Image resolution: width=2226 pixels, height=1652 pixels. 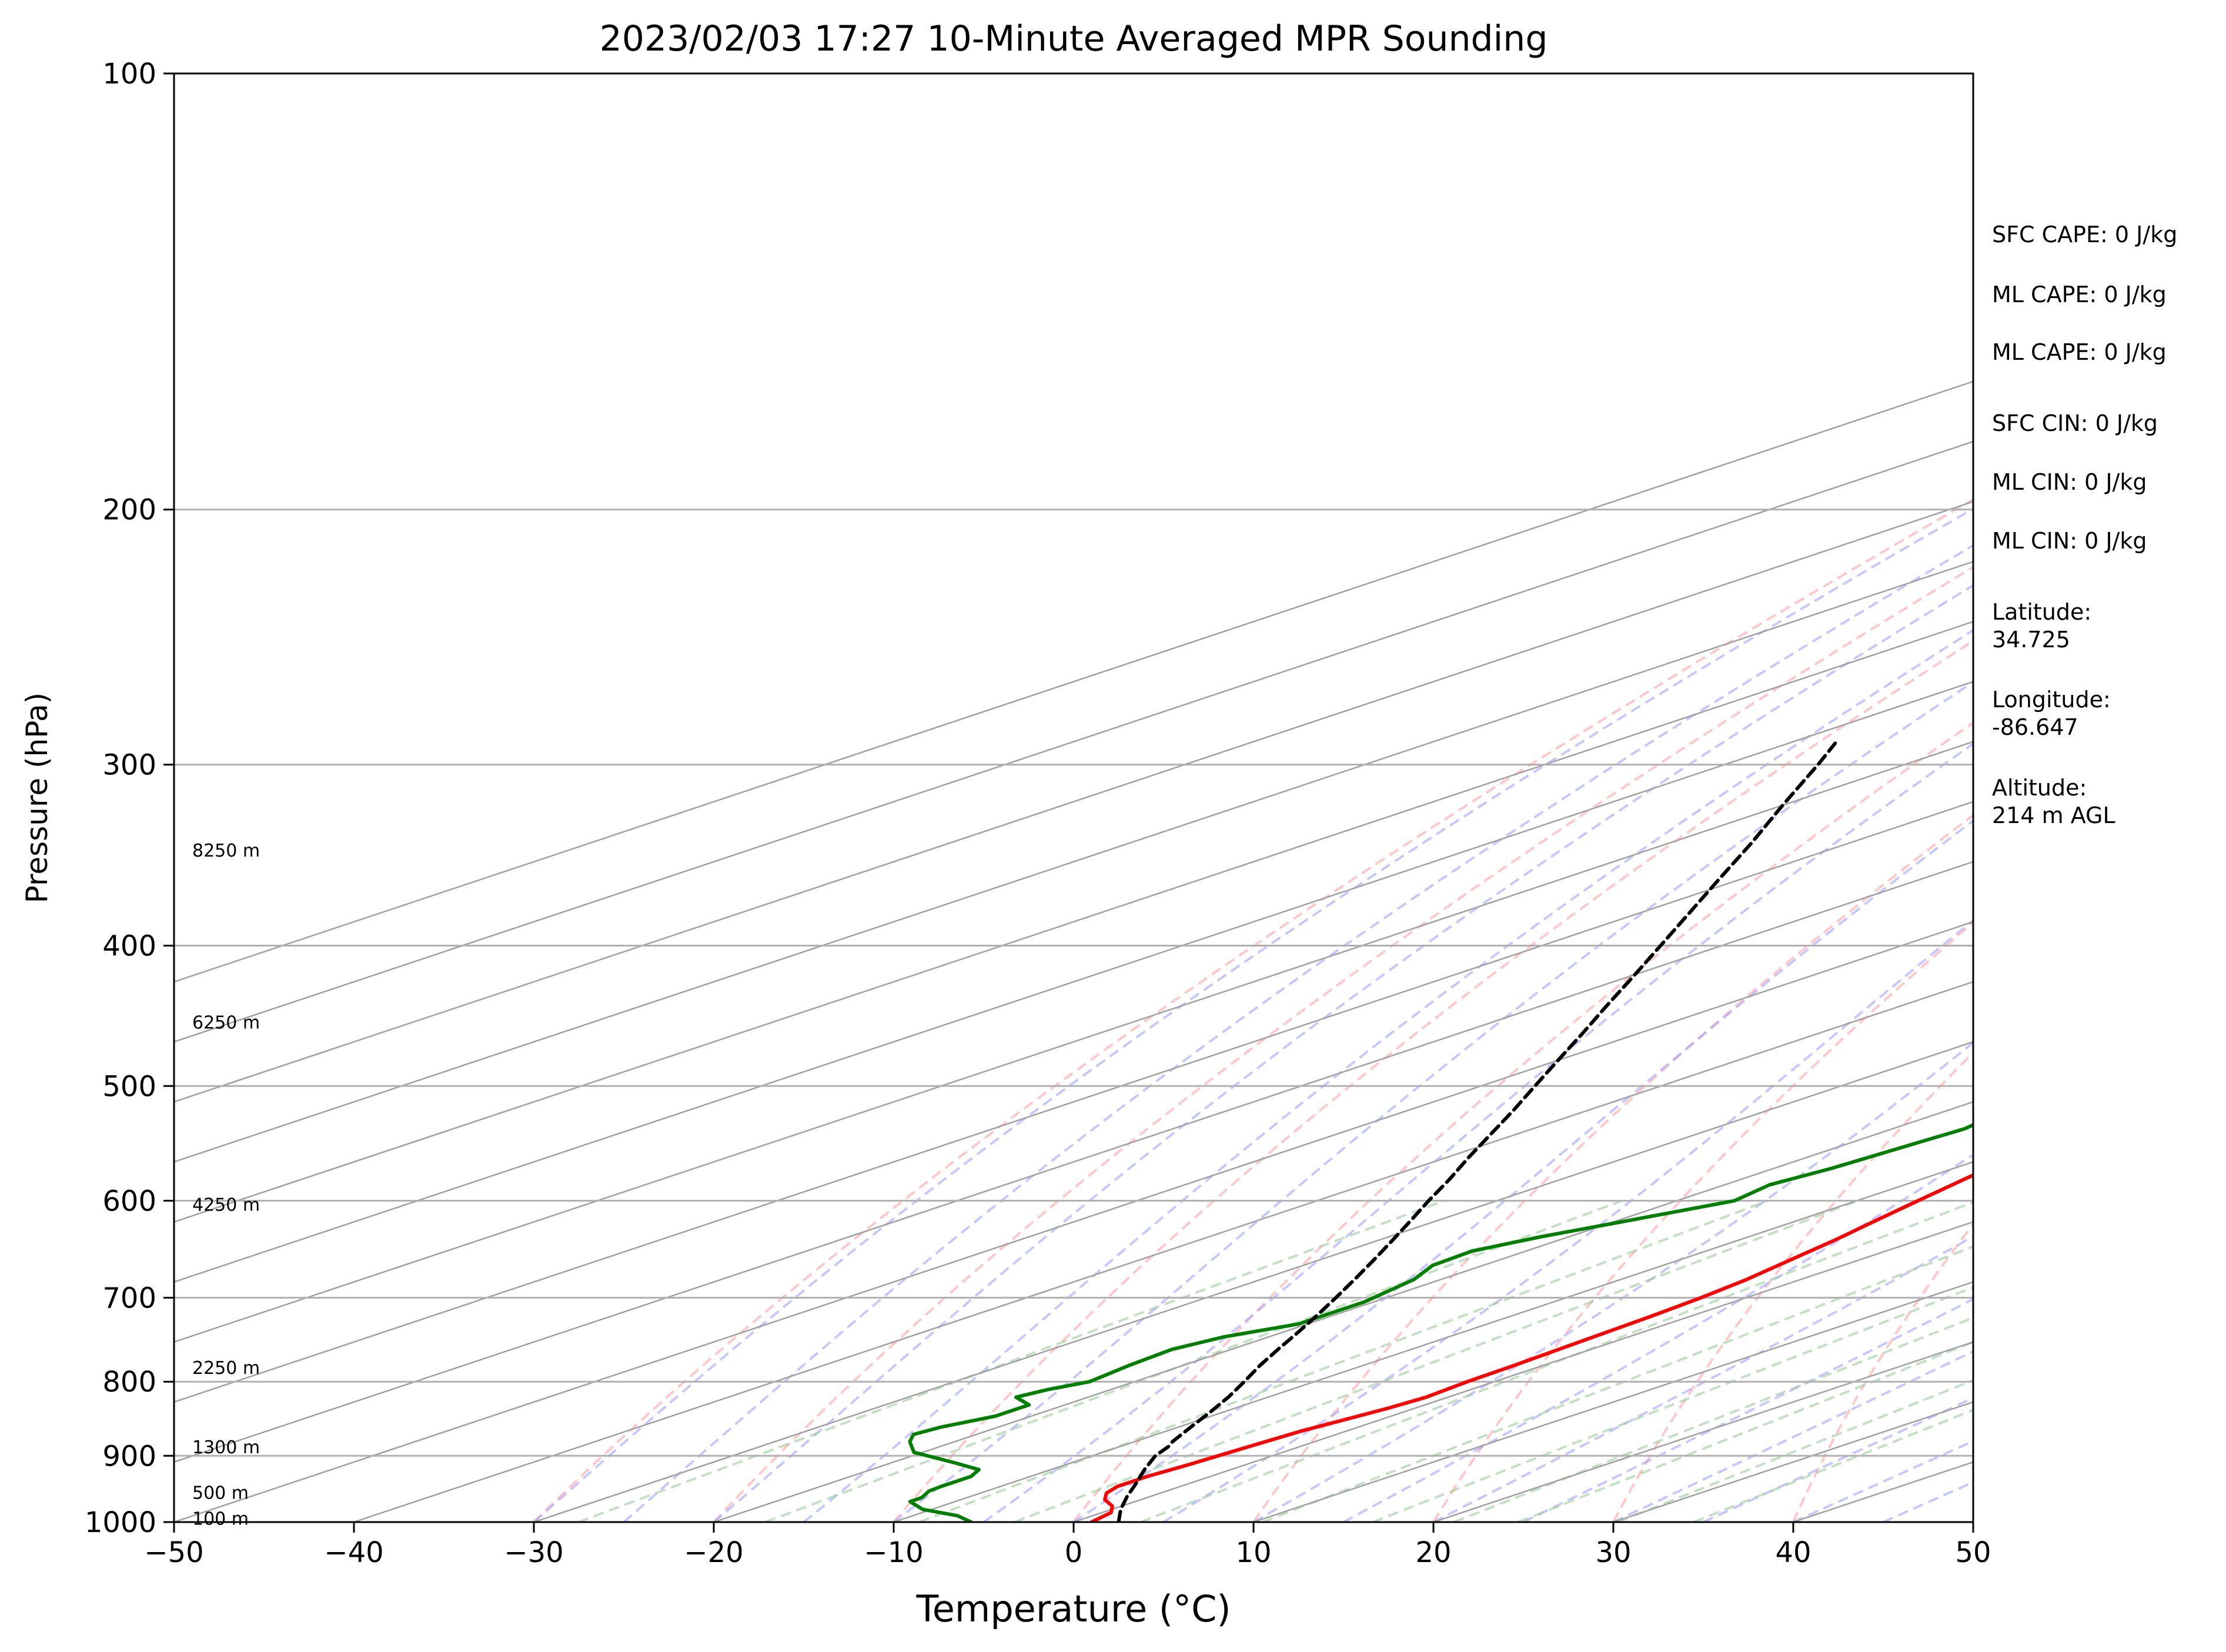 What do you see at coordinates (37, 799) in the screenshot?
I see `y-axis-label: Pressure (hPa)` at bounding box center [37, 799].